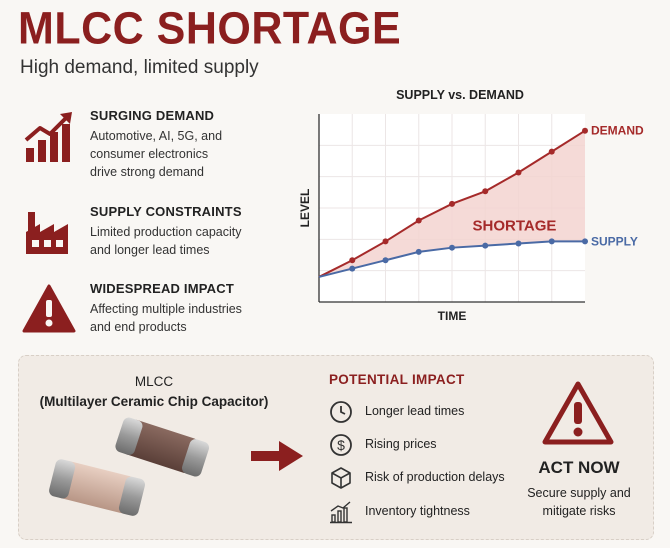  Describe the element at coordinates (139, 67) in the screenshot. I see `page-subtitle: High demand, limited supply` at that location.